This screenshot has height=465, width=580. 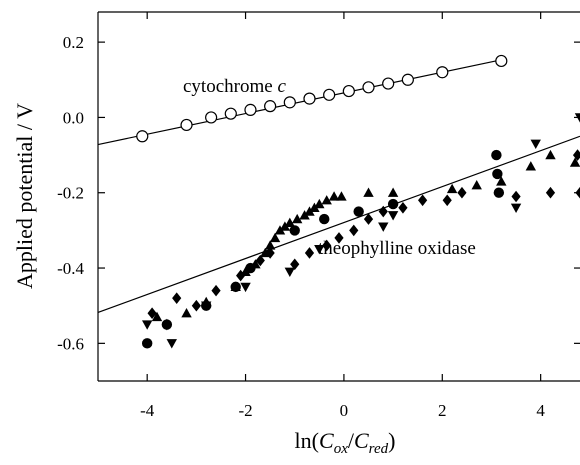 What do you see at coordinates (281, 86) in the screenshot?
I see `annotation-cytochrome-italic: c` at bounding box center [281, 86].